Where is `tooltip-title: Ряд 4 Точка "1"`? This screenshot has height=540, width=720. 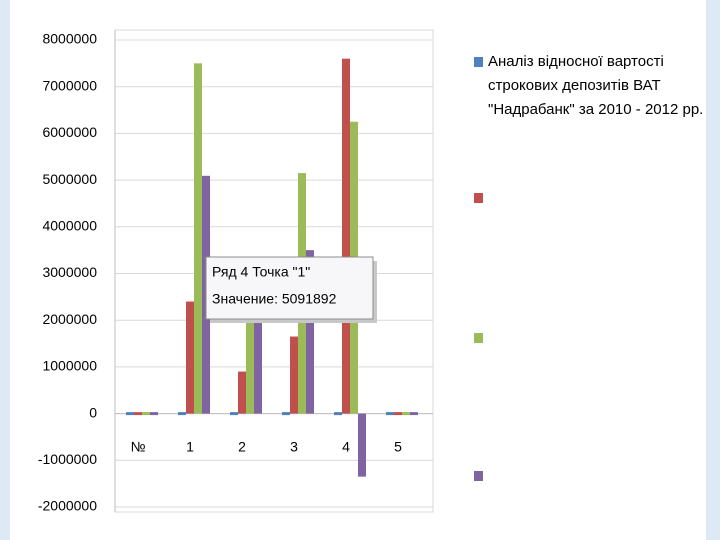 tooltip-title: Ряд 4 Точка "1" is located at coordinates (261, 272).